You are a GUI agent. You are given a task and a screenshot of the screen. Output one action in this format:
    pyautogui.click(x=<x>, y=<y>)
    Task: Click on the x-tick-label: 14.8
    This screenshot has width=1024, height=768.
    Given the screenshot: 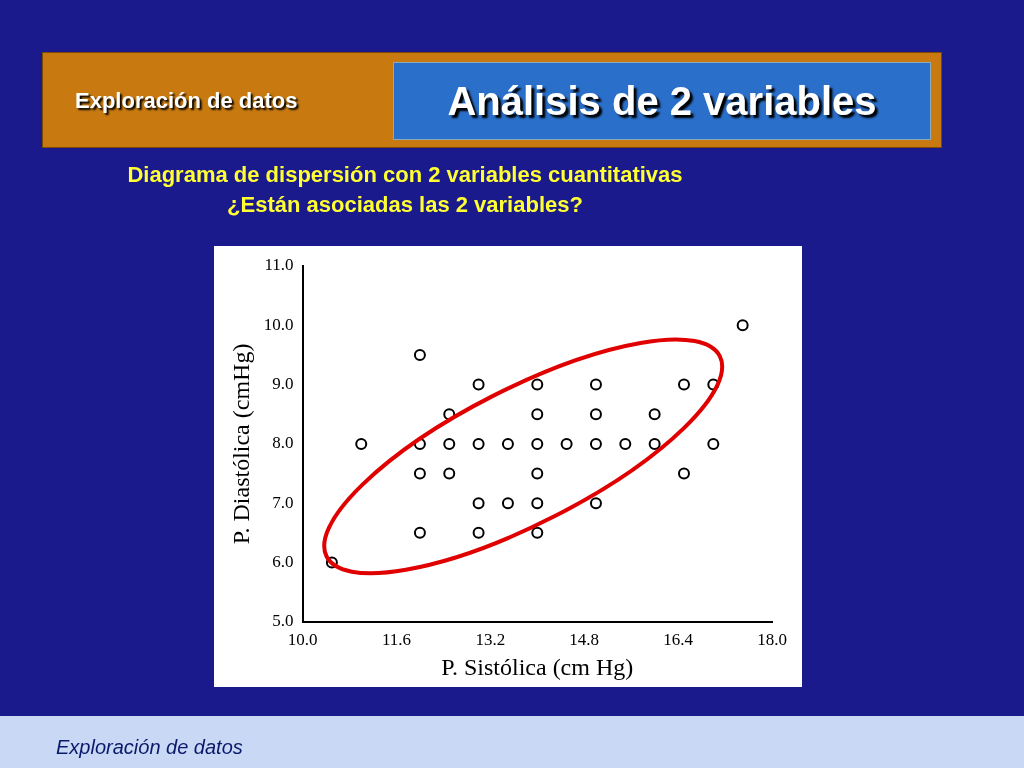 What is the action you would take?
    pyautogui.click(x=584, y=640)
    